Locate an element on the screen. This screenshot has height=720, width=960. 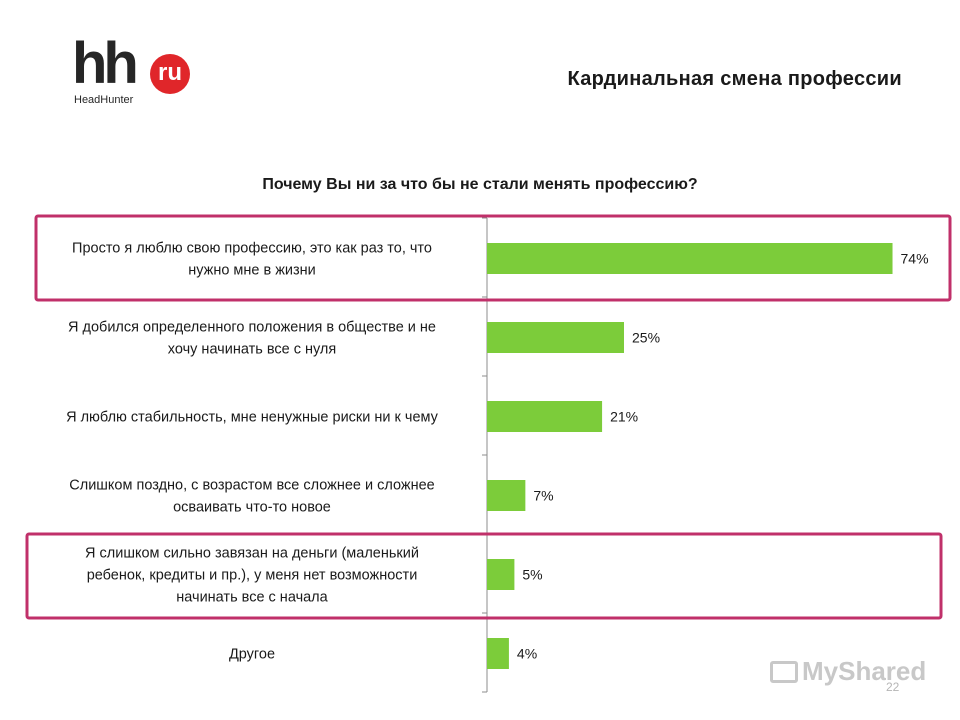
slide-title: Кардинальная смена профессии is located at coordinates (734, 79).